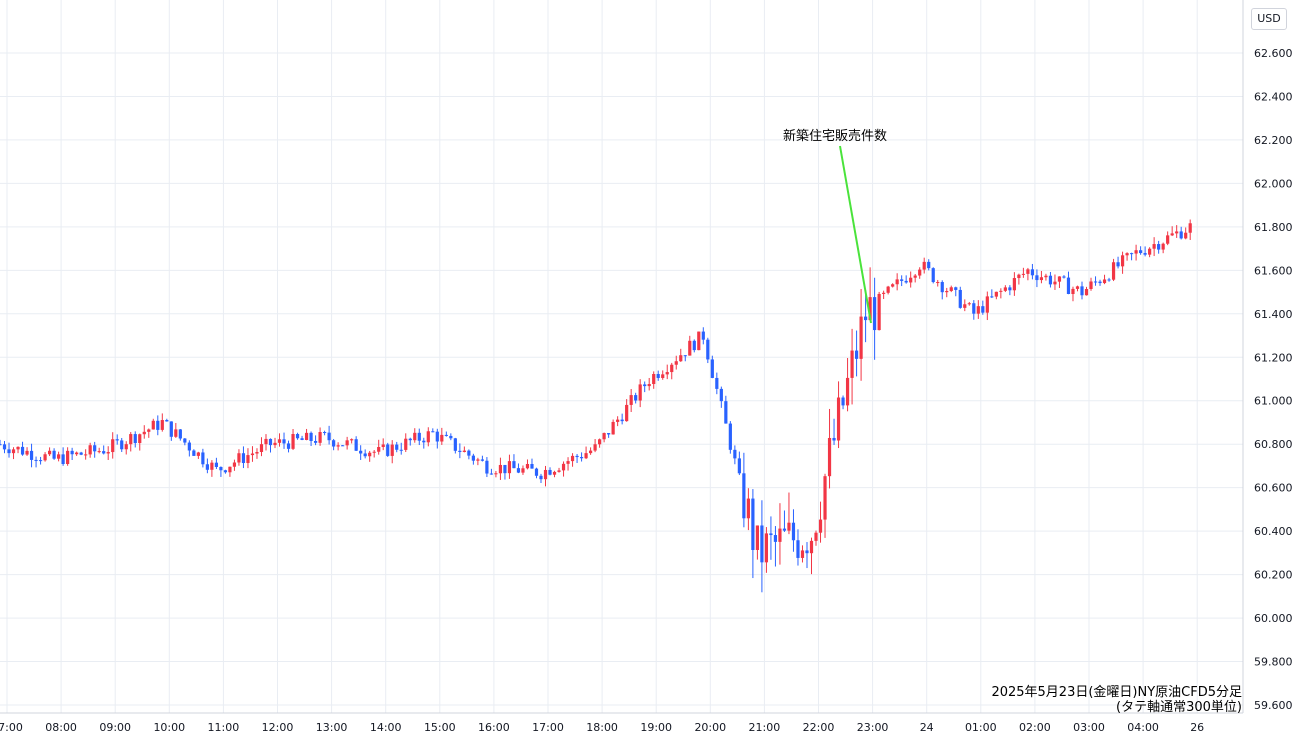 This screenshot has height=745, width=1300. I want to click on y-tick-label: 62.200, so click(1273, 140).